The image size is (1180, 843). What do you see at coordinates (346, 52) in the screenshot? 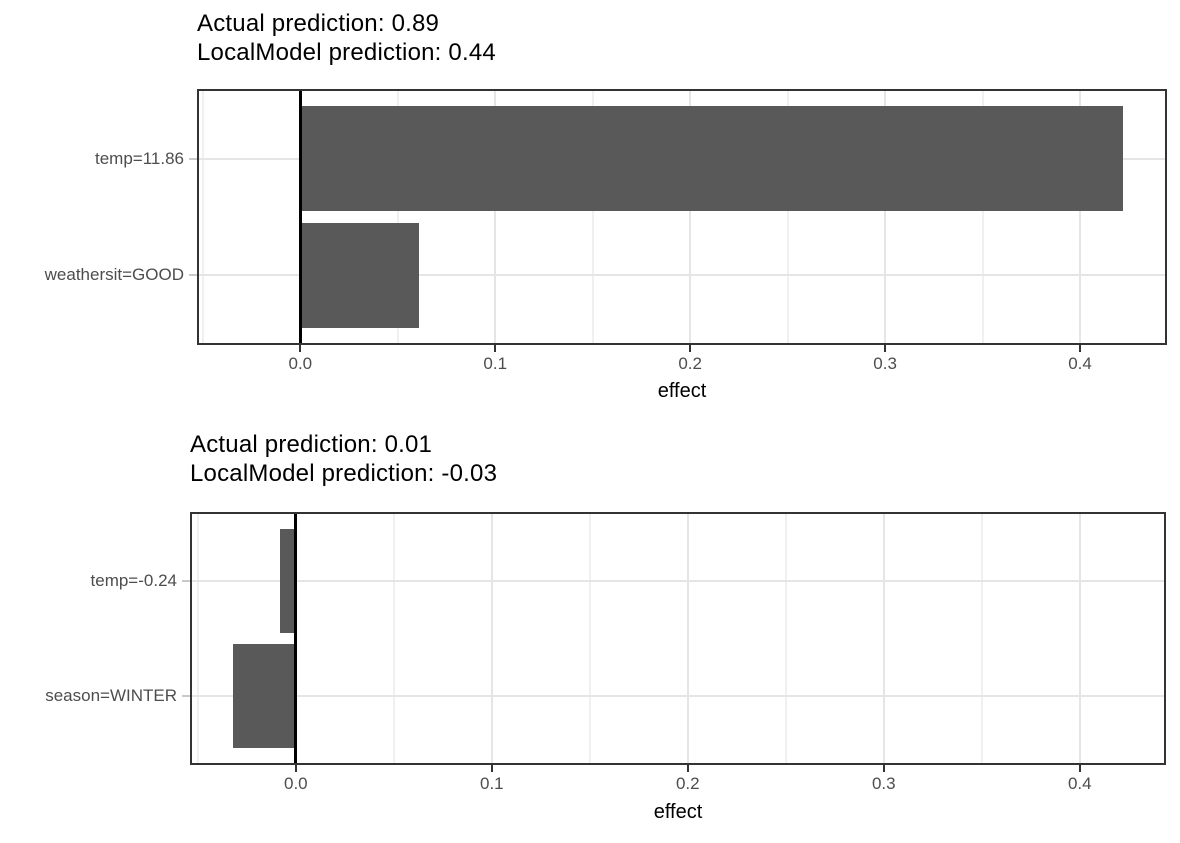
I see `localmodel-prediction-line: LocalModel prediction: 0.44` at bounding box center [346, 52].